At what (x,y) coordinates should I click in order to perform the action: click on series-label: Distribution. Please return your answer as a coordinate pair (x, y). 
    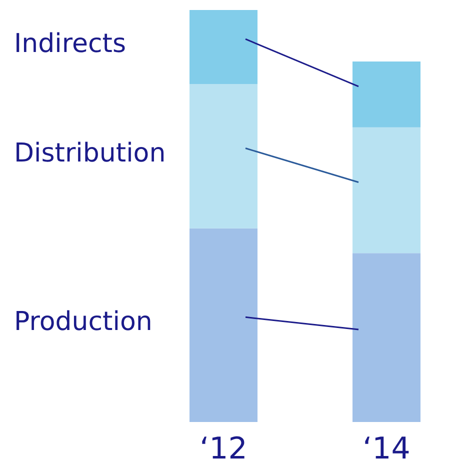
    Looking at the image, I should click on (90, 153).